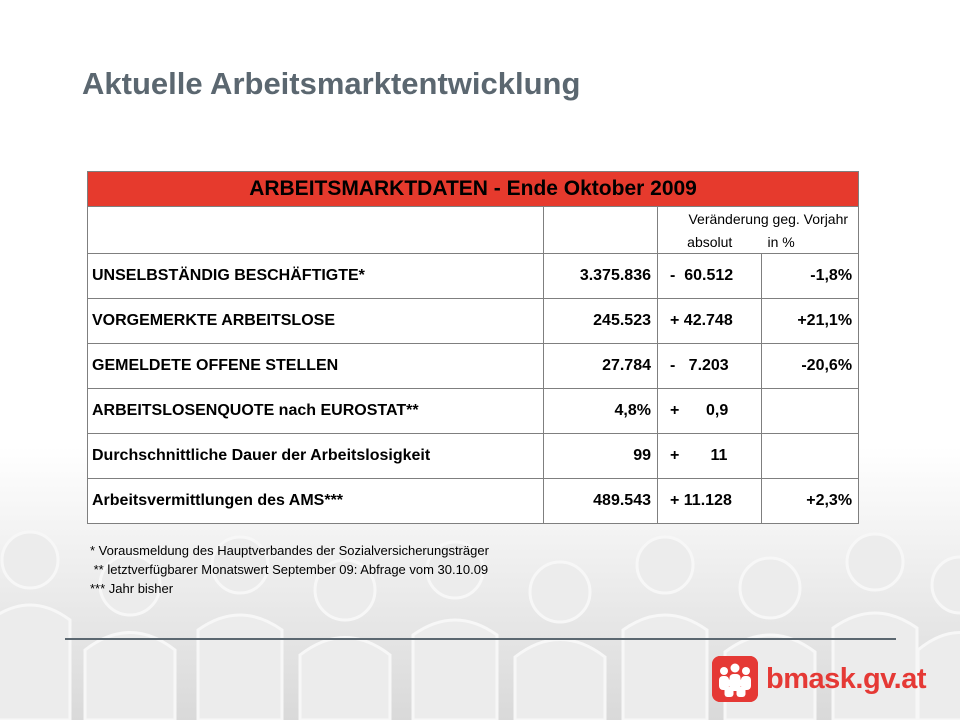  What do you see at coordinates (758, 218) in the screenshot?
I see `change-header: Veränderung geg. Vorjahr` at bounding box center [758, 218].